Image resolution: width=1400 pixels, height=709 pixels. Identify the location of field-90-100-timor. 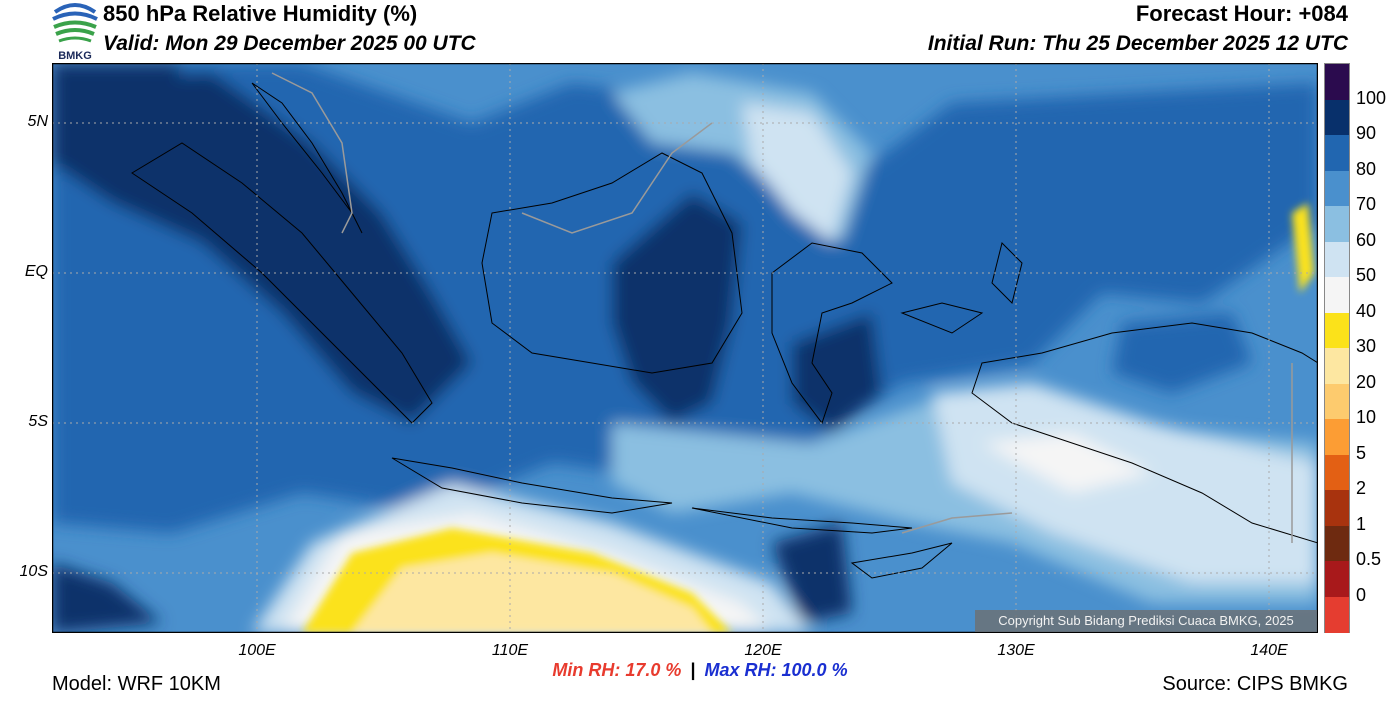
(812, 573).